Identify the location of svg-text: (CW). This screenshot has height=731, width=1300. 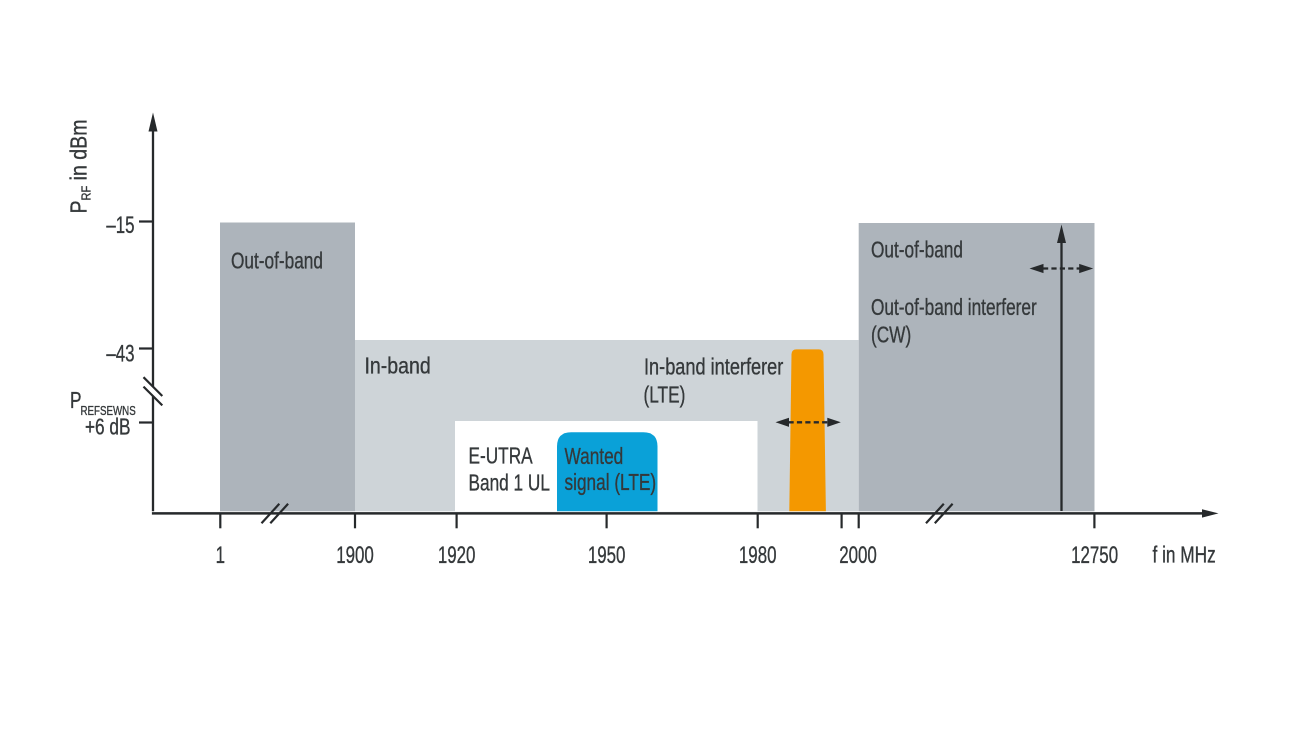
(891, 335).